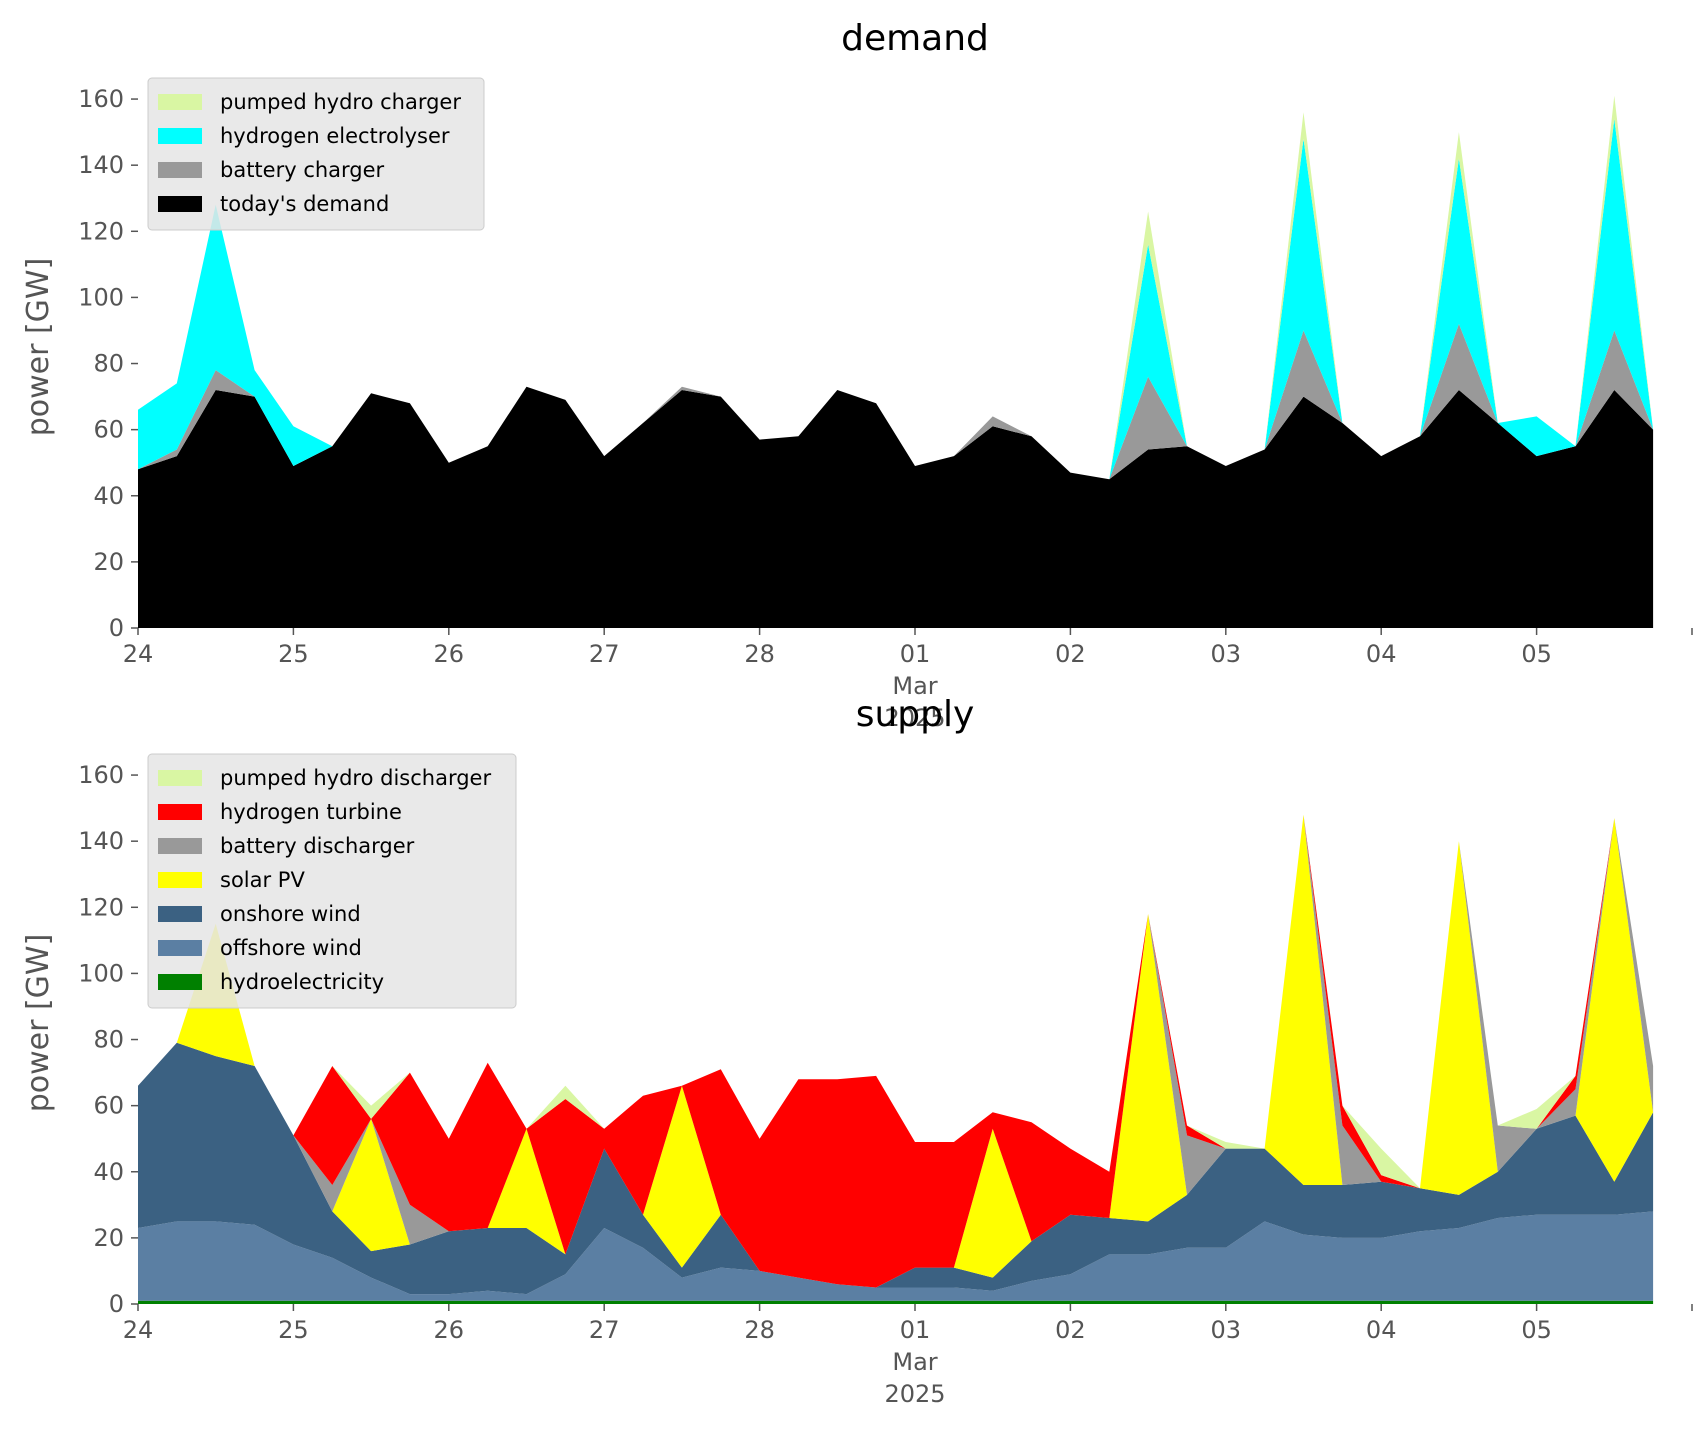 The width and height of the screenshot is (1706, 1431). Describe the element at coordinates (335, 136) in the screenshot. I see `legend-label-hydrogen-electrolyser: hydrogen electrolyser` at that location.